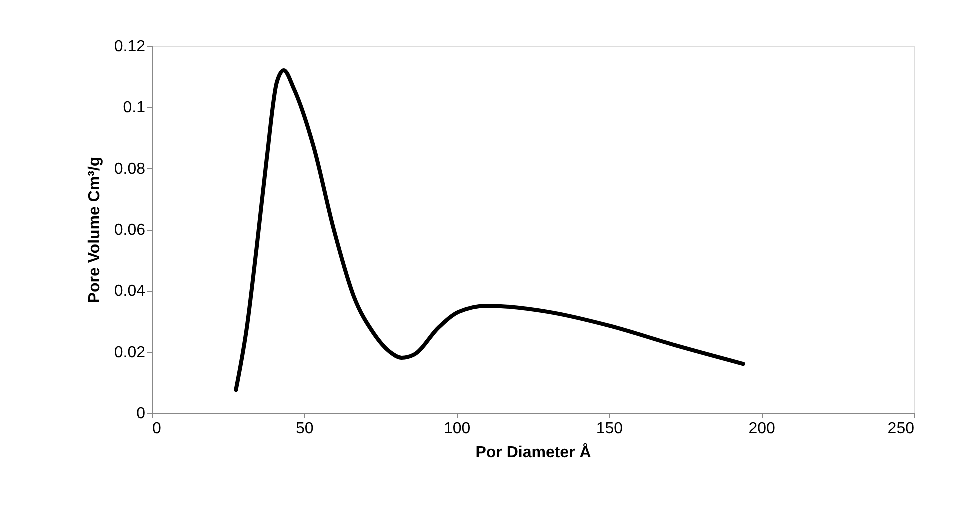 The image size is (953, 524). What do you see at coordinates (610, 429) in the screenshot?
I see `x-tick-label: 150` at bounding box center [610, 429].